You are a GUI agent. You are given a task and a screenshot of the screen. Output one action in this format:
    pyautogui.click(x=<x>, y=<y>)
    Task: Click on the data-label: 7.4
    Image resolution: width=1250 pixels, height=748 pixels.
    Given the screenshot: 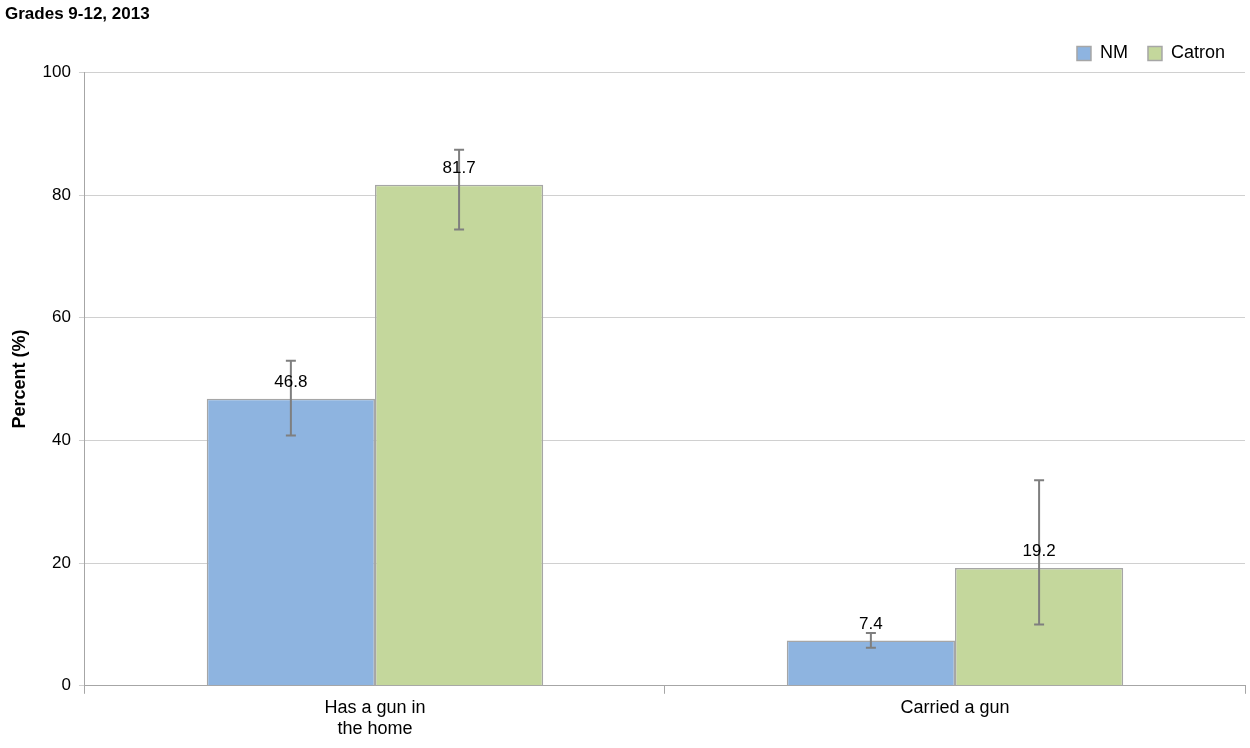 What is the action you would take?
    pyautogui.click(x=871, y=623)
    